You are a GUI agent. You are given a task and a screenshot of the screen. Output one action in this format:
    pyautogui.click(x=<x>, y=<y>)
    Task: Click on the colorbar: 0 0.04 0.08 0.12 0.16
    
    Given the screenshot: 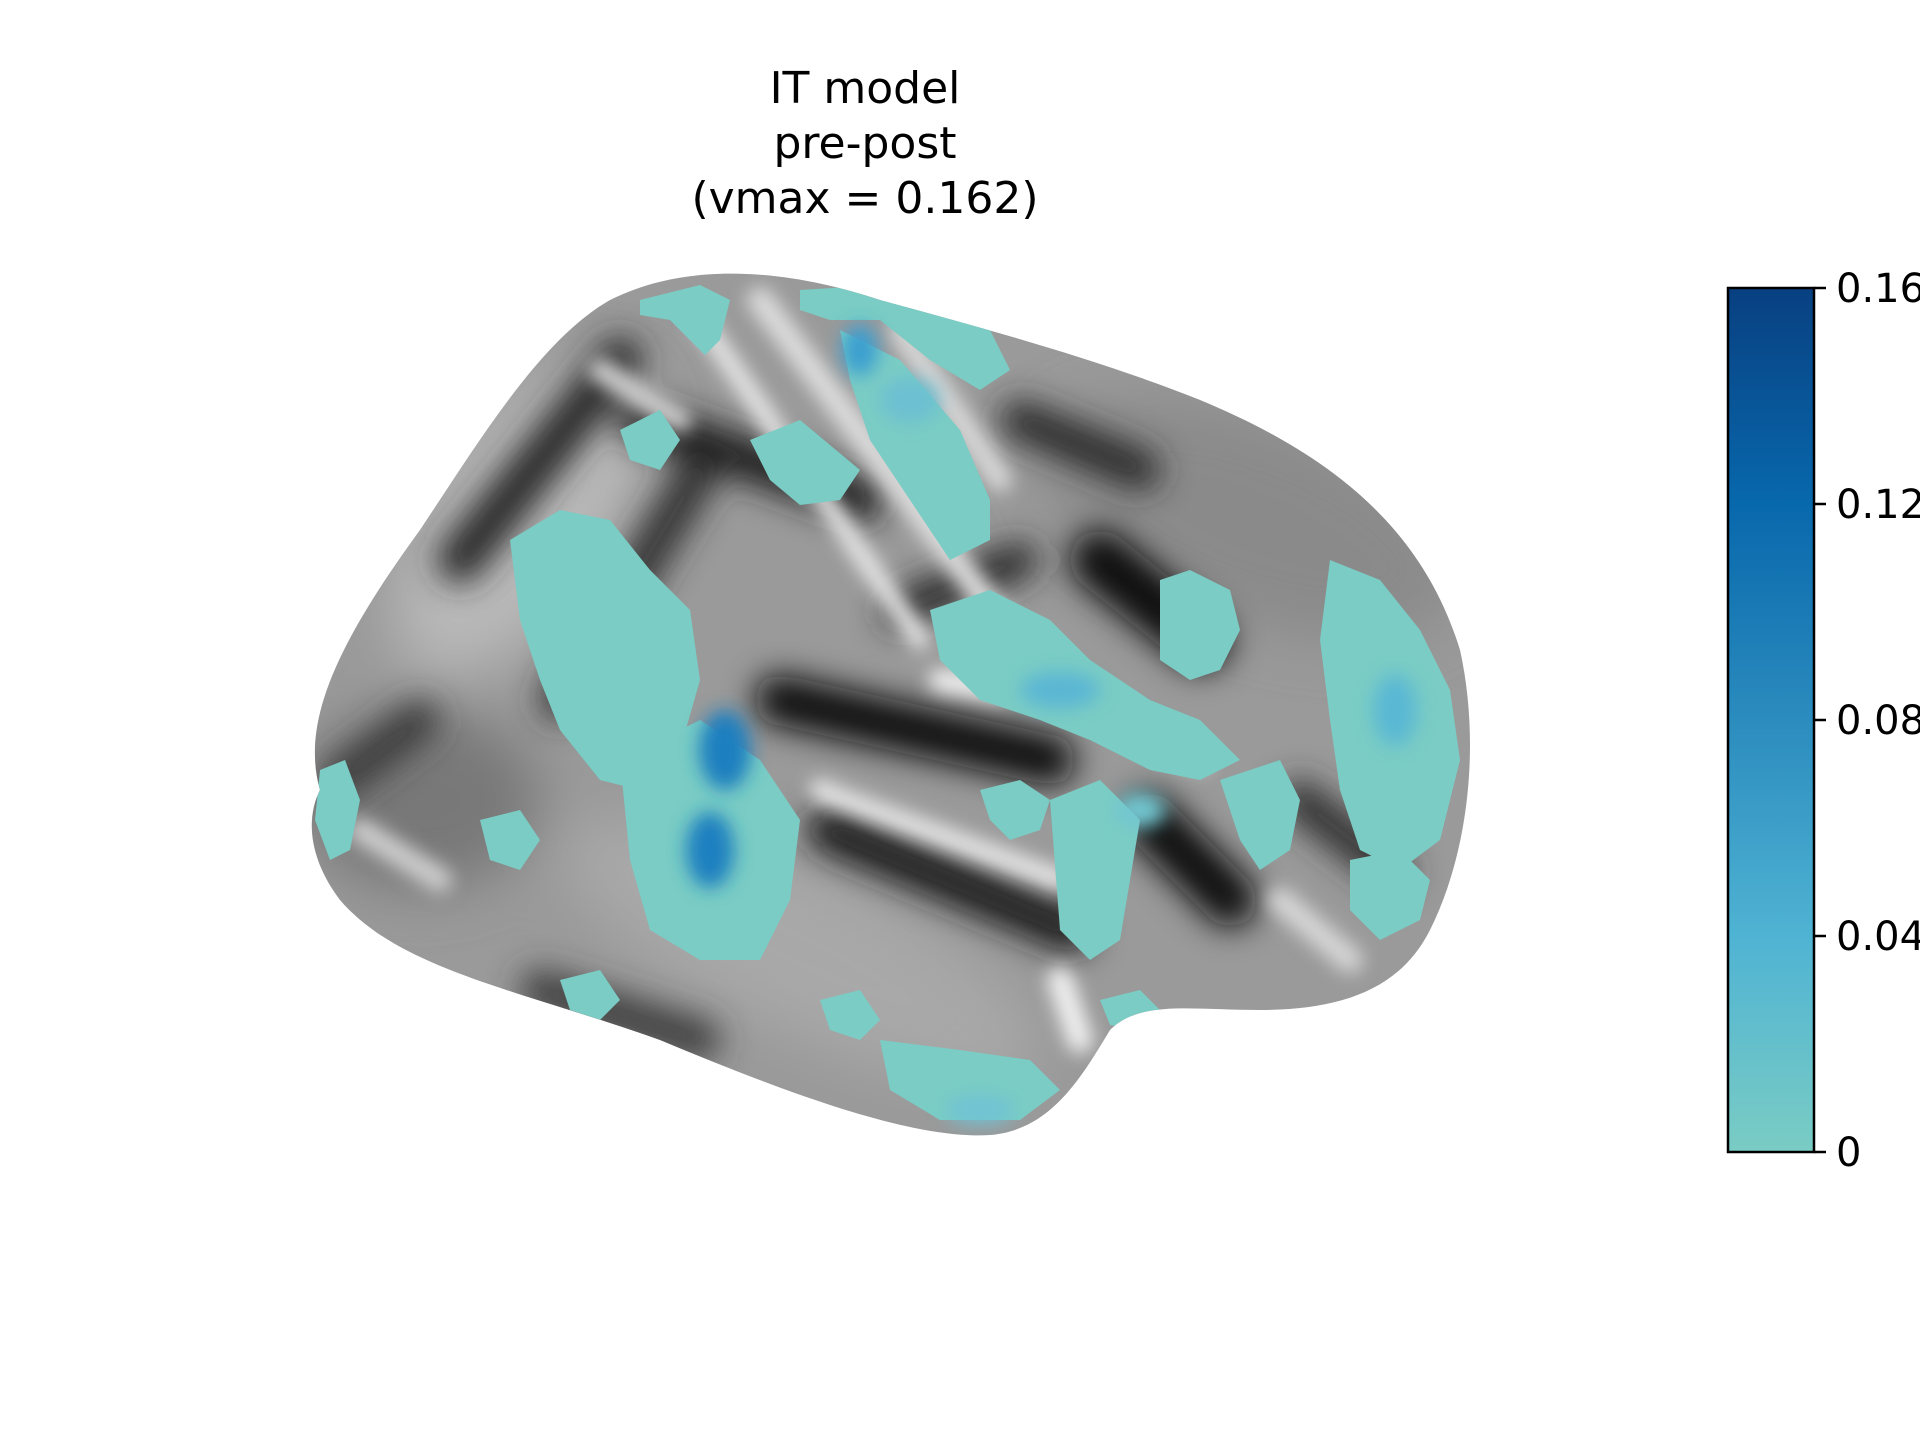 What is the action you would take?
    pyautogui.click(x=1823, y=721)
    